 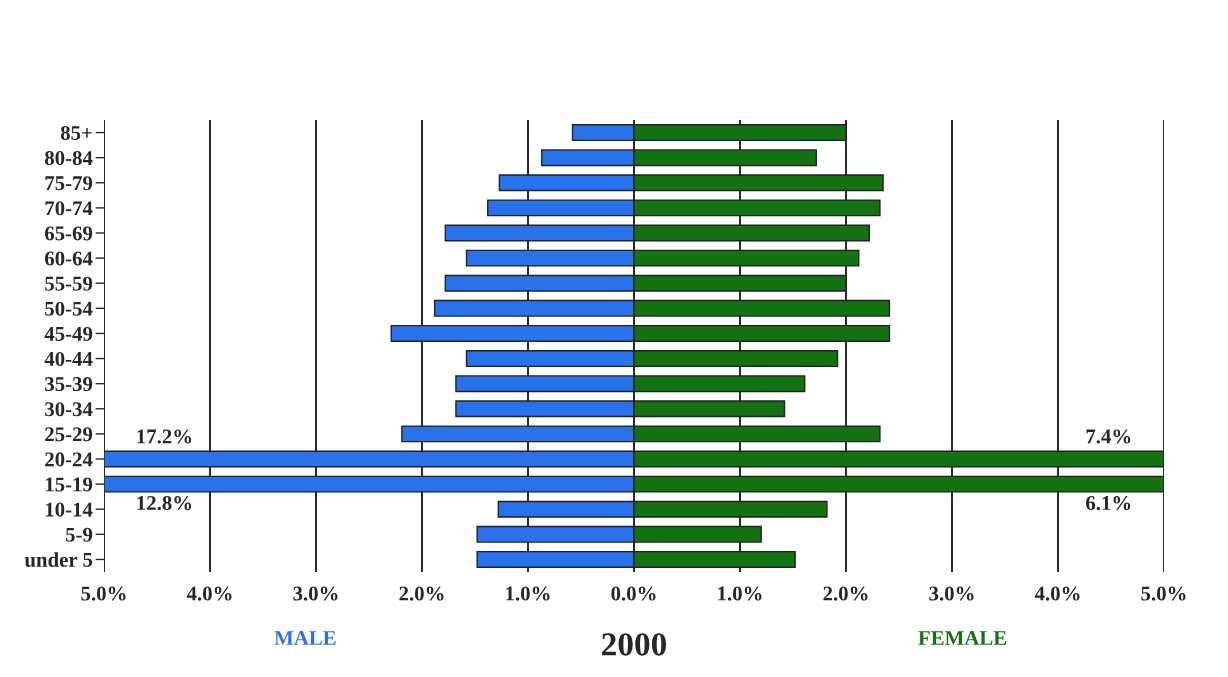 I want to click on y-tick-label: 65-69, so click(x=69, y=233).